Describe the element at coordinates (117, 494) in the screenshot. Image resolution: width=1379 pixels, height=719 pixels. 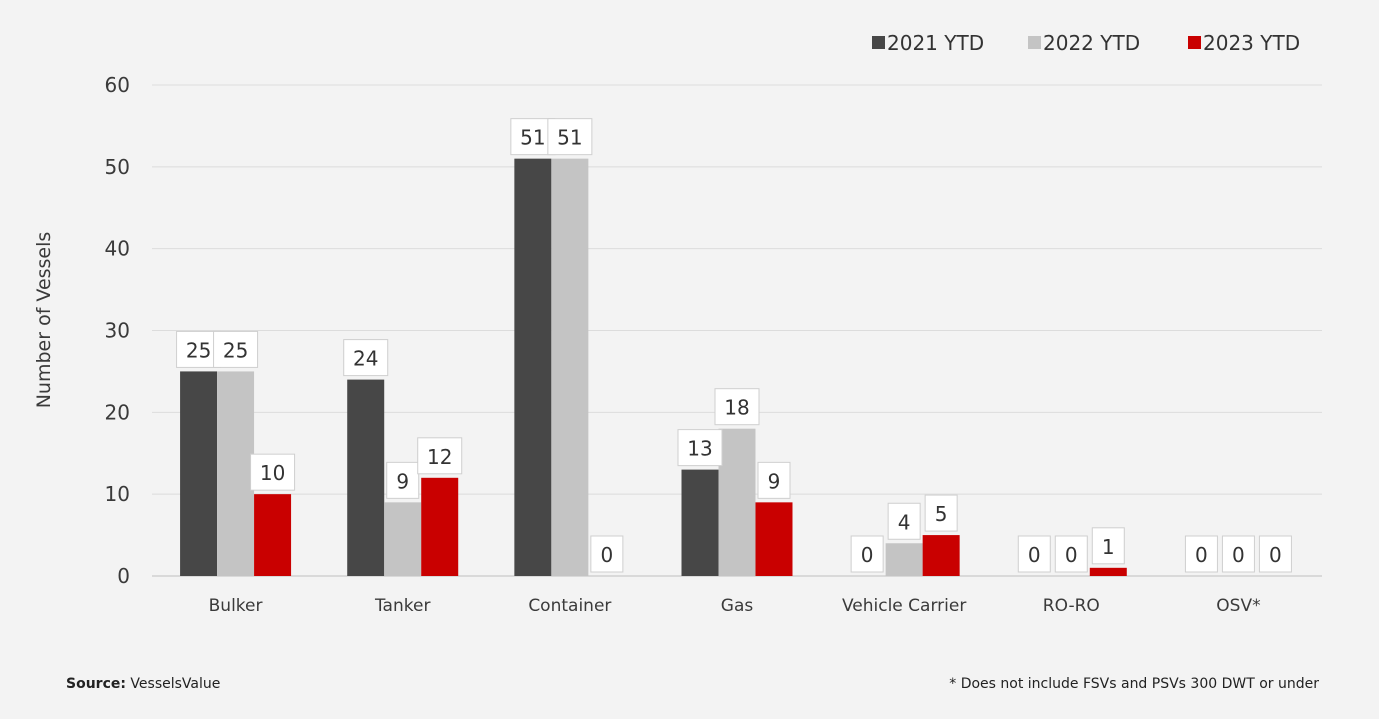
I see `y-tick-label: 10` at that location.